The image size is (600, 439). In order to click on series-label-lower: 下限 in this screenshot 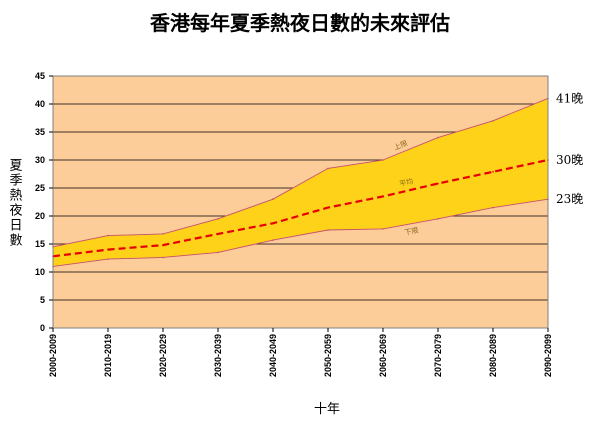, I will do `click(411, 230)`.